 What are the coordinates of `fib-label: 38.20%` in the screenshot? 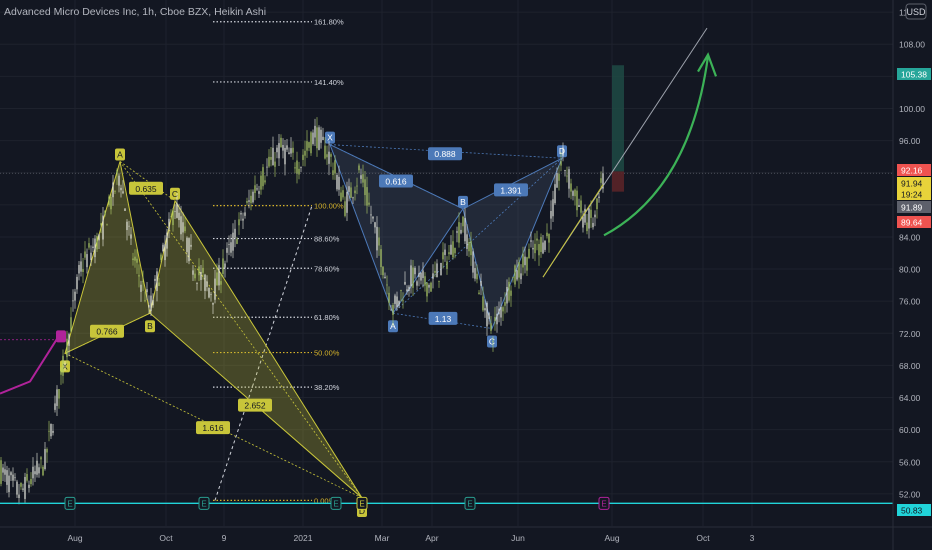 It's located at (327, 387).